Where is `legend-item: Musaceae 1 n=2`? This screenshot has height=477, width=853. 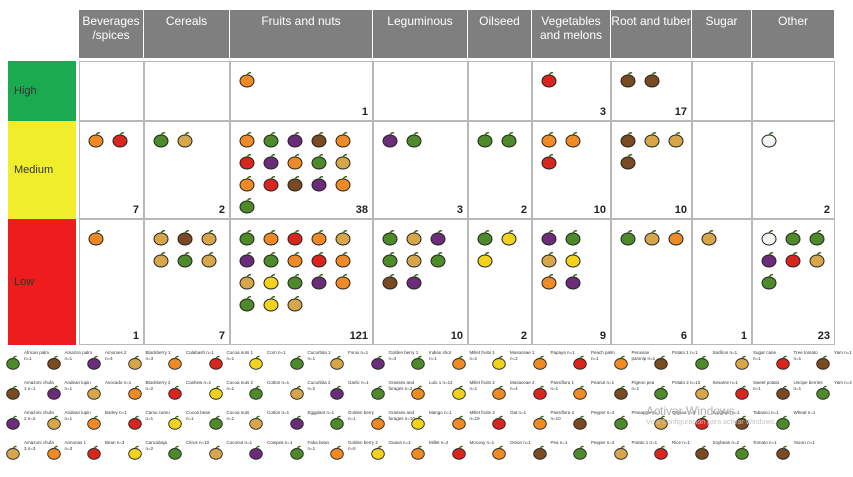 legend-item: Musaceae 1 n=2 is located at coordinates (515, 364).